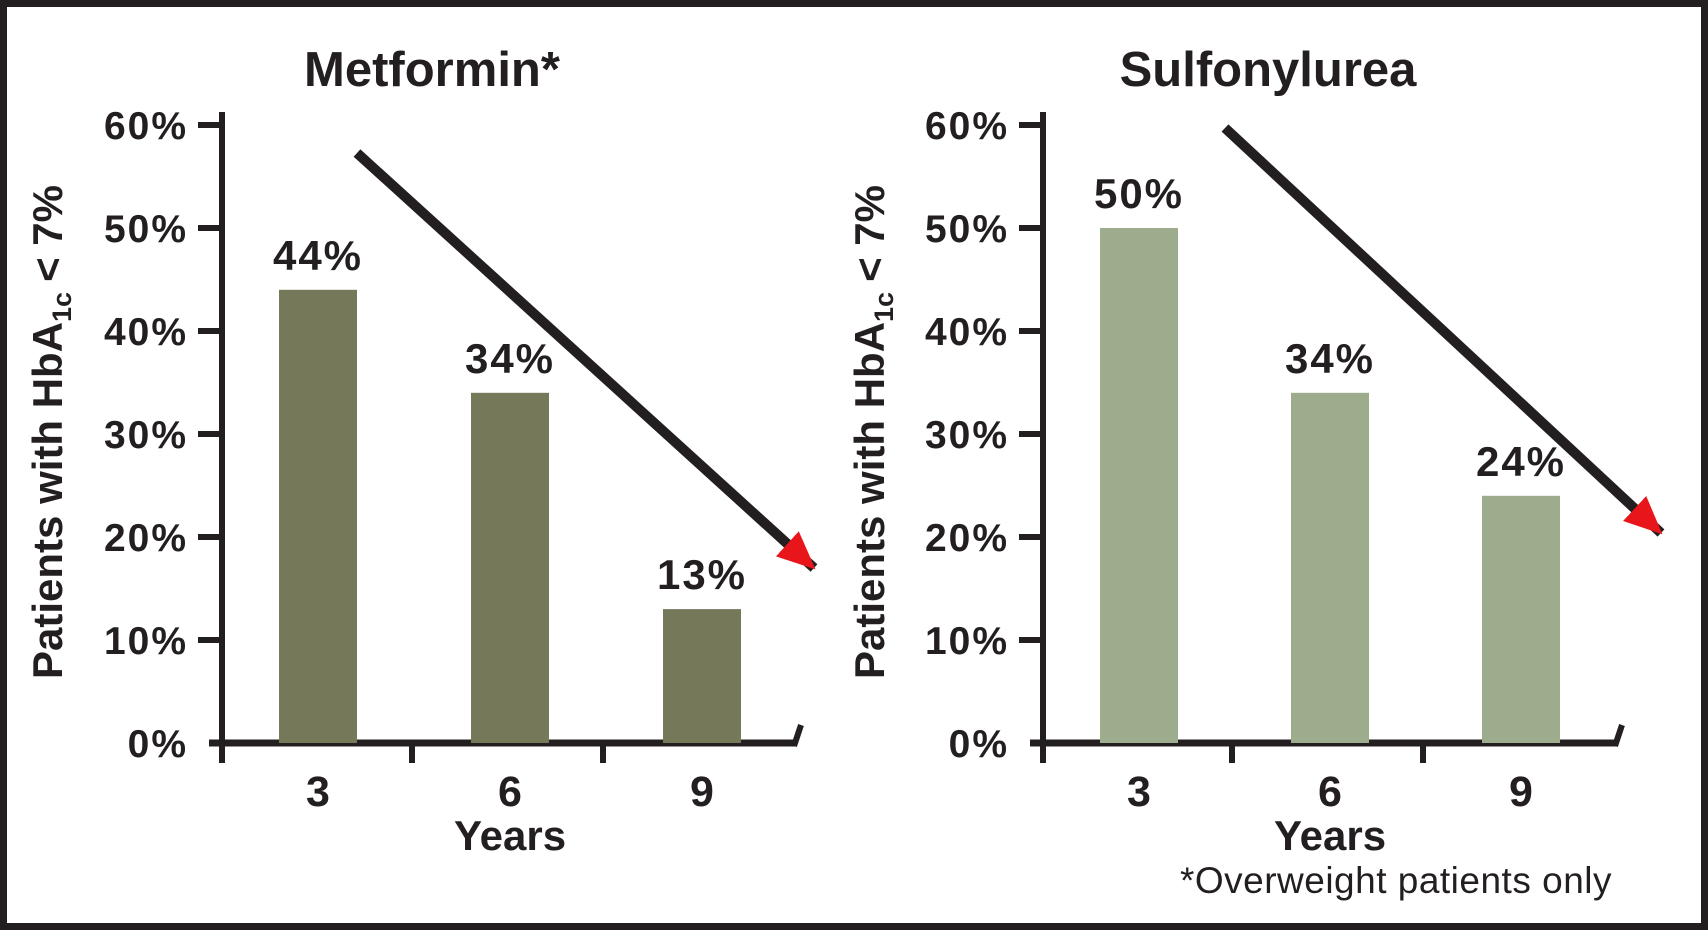 This screenshot has width=1708, height=930. Describe the element at coordinates (318, 255) in the screenshot. I see `bar-value-label: 44%` at that location.